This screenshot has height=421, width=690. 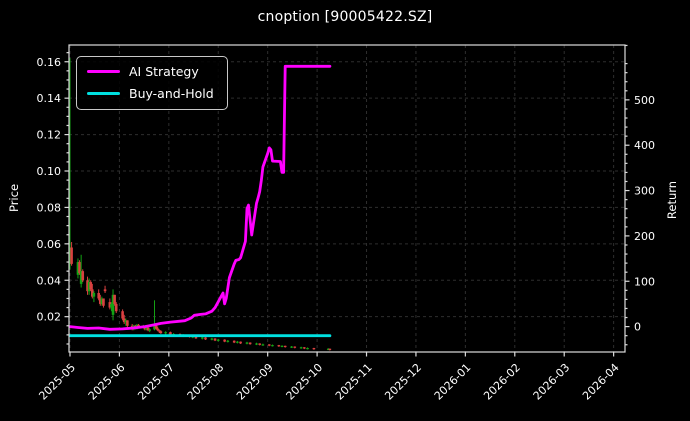 I want to click on legend-item-ai-strategy: AI Strategy, so click(x=150, y=71).